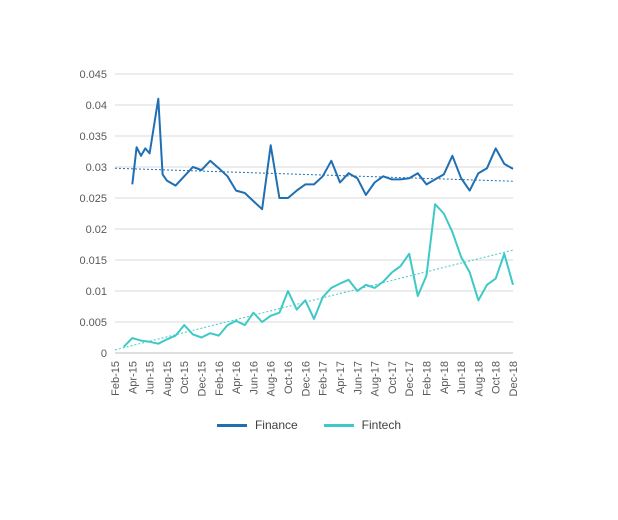 The height and width of the screenshot is (520, 618). What do you see at coordinates (93, 261) in the screenshot?
I see `y-tick-label: 0.015` at bounding box center [93, 261].